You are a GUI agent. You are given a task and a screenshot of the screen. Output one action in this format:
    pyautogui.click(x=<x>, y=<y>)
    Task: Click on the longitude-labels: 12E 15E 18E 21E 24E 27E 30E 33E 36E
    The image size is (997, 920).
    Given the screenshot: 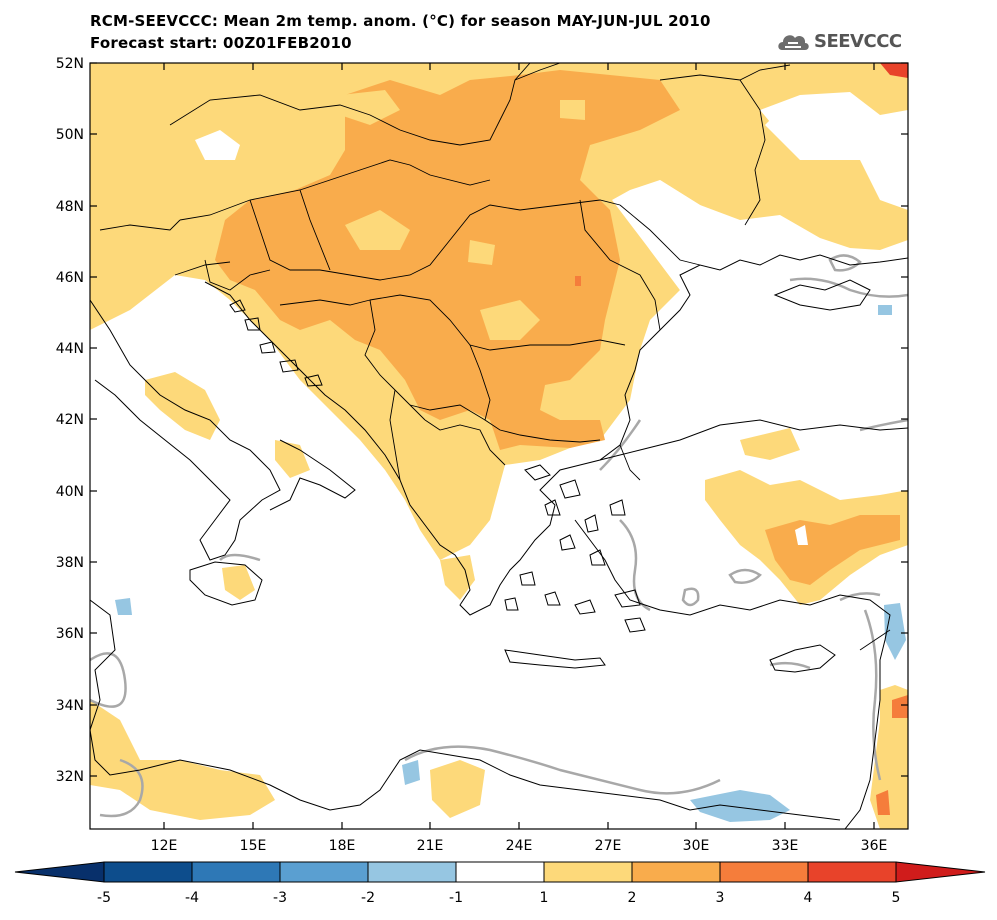 What is the action you would take?
    pyautogui.click(x=519, y=846)
    